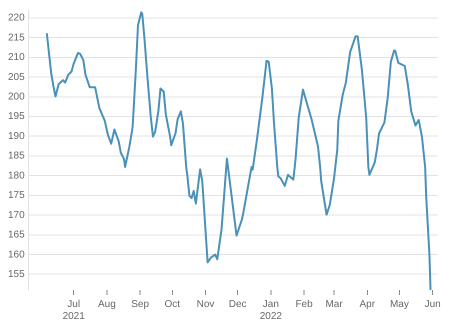  What do you see at coordinates (399, 304) in the screenshot?
I see `x-tick-label: May` at bounding box center [399, 304].